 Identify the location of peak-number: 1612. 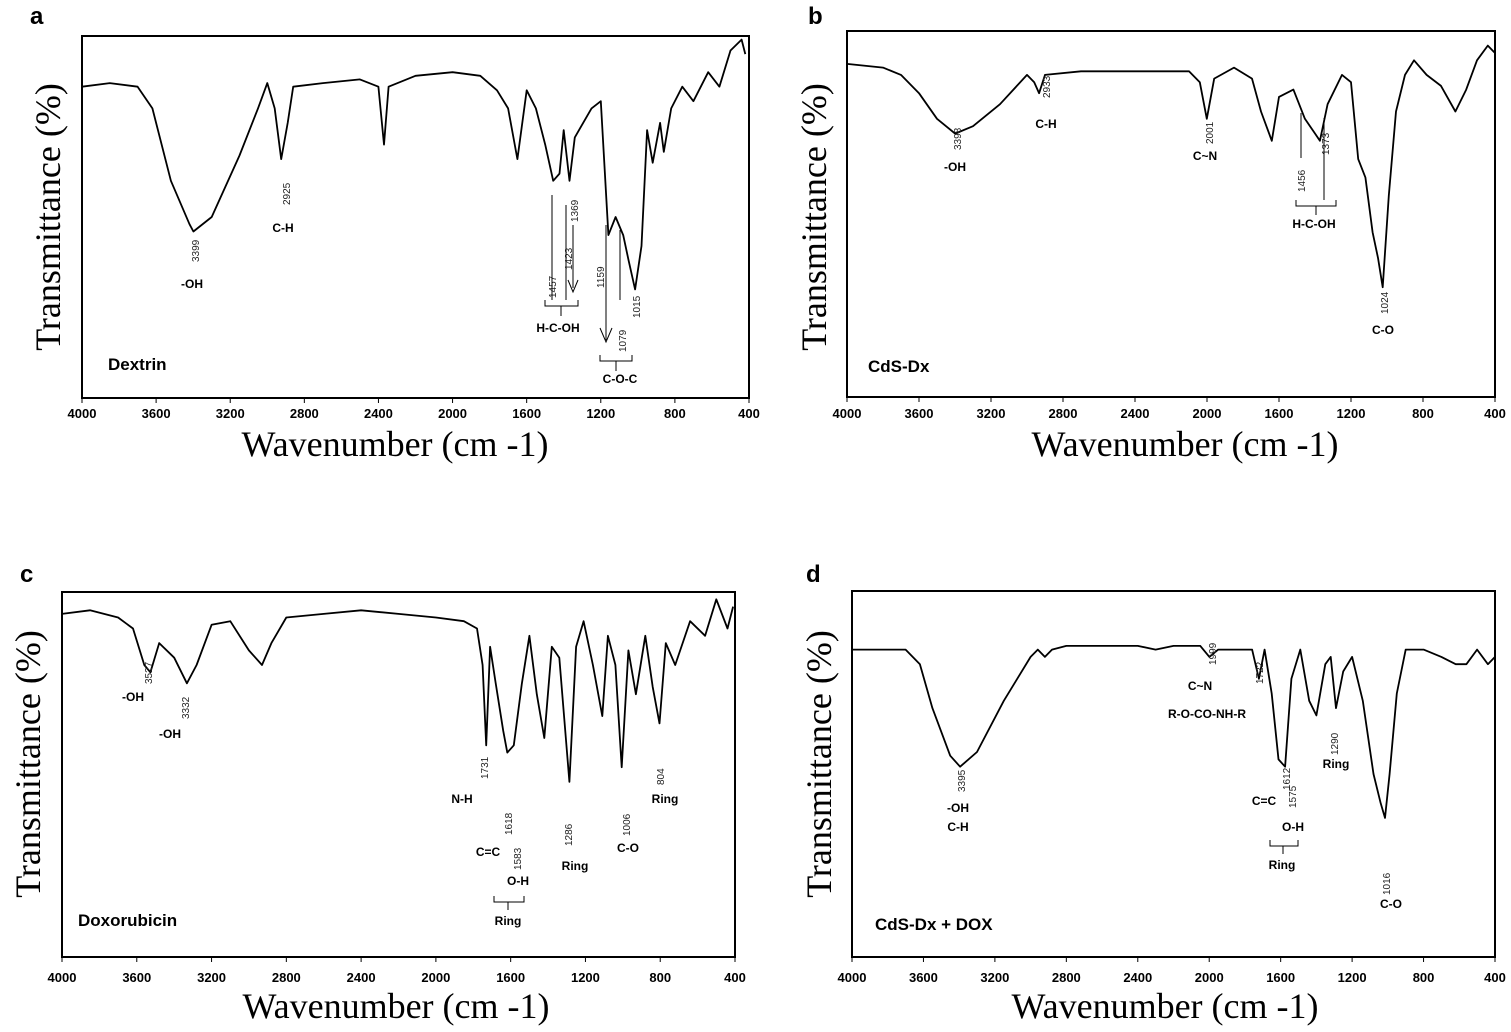
(1287, 778).